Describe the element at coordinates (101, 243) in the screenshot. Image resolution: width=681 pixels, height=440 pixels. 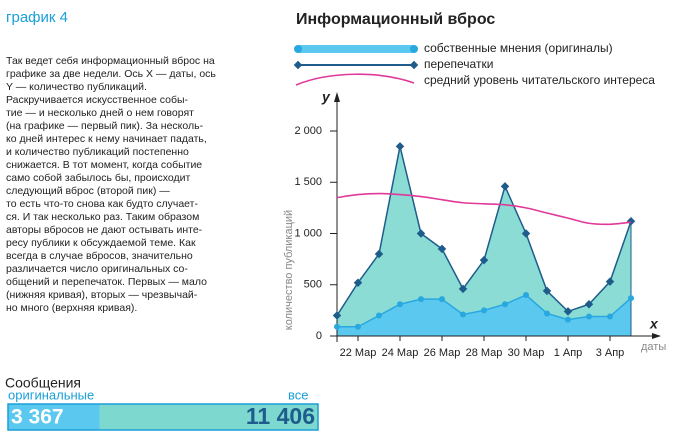
I see `description-line: ресу публики к обсуждаемой теме. Как` at that location.